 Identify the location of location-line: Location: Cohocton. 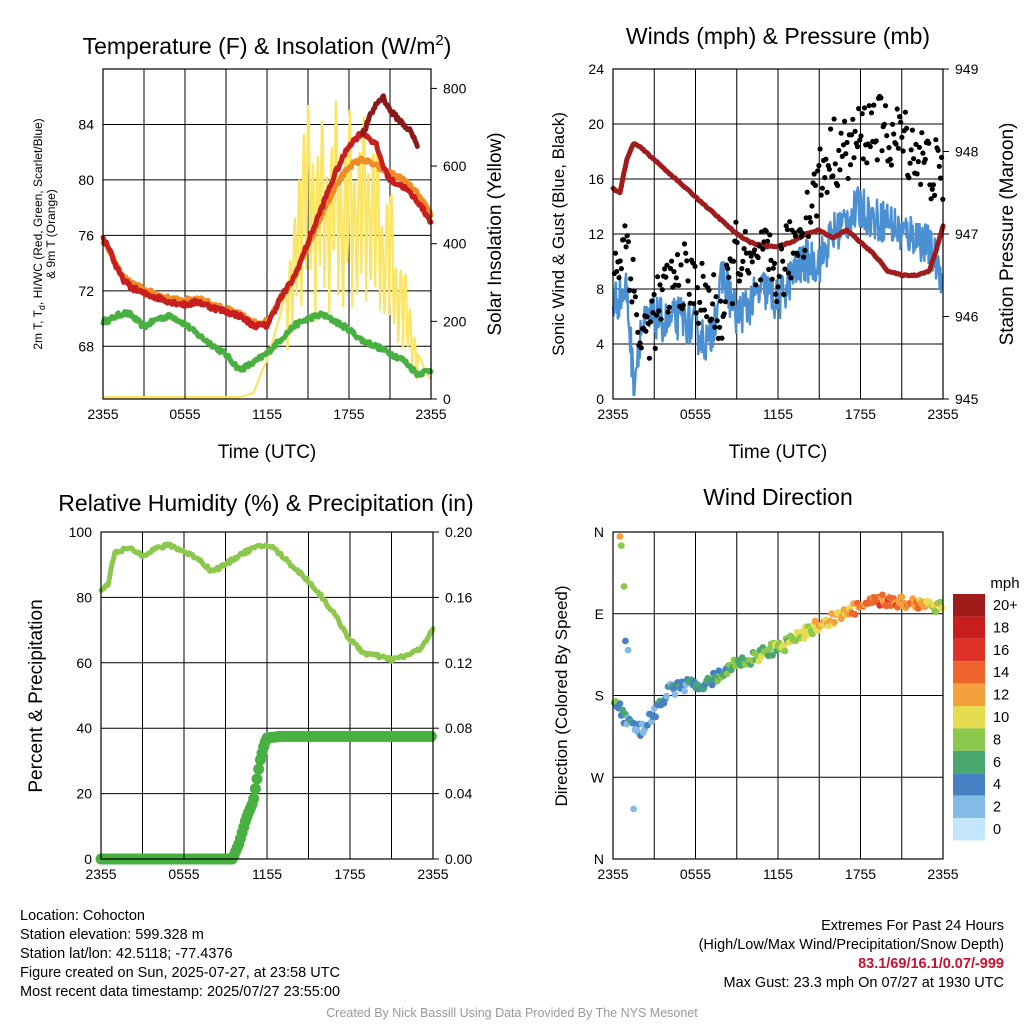
(82, 916).